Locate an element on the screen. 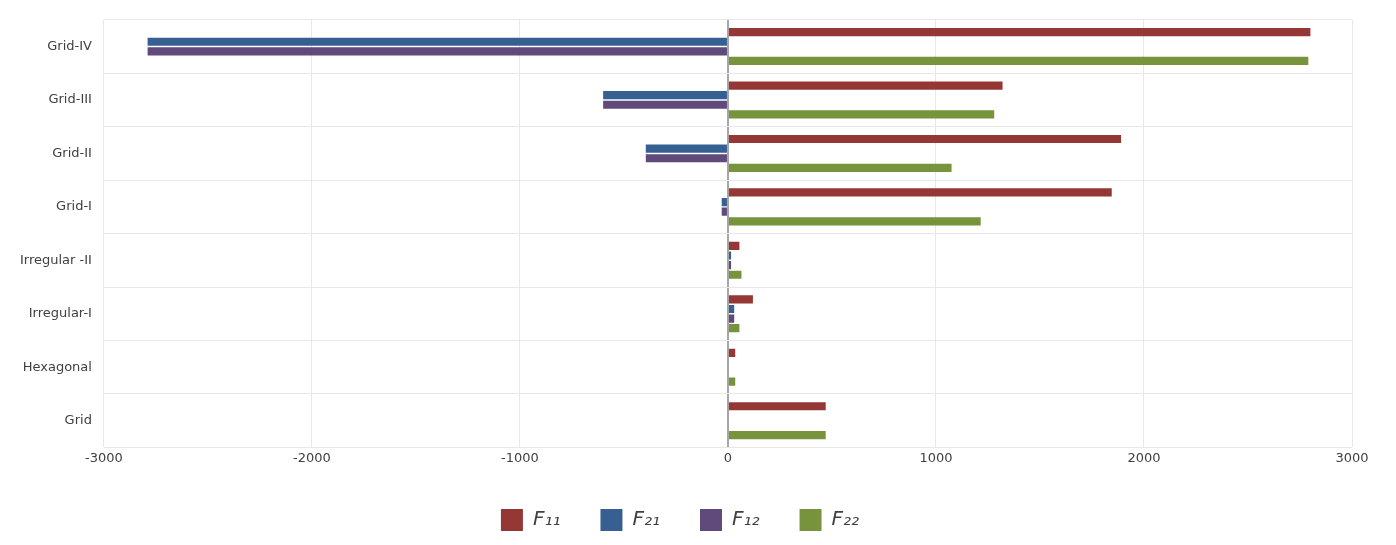 This screenshot has height=545, width=1396. legend-label: F₁₁ is located at coordinates (546, 518).